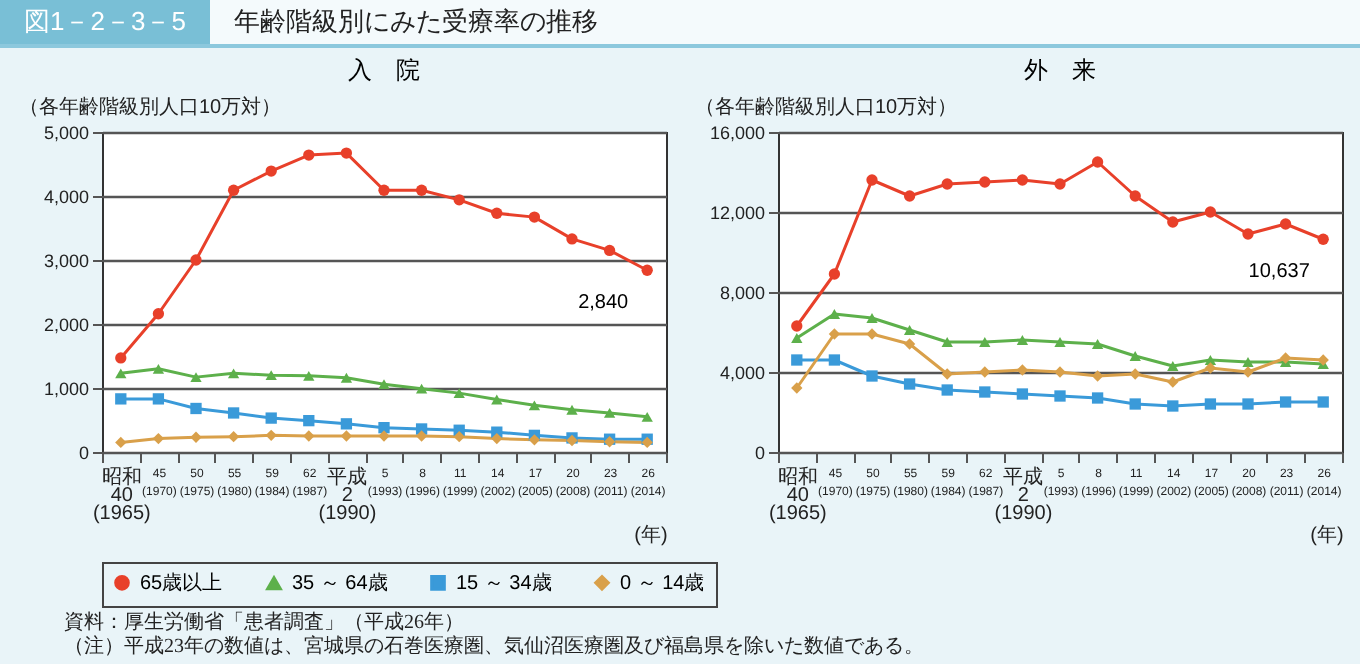 The width and height of the screenshot is (1360, 664). I want to click on y-tick-label: 5,000, so click(66, 133).